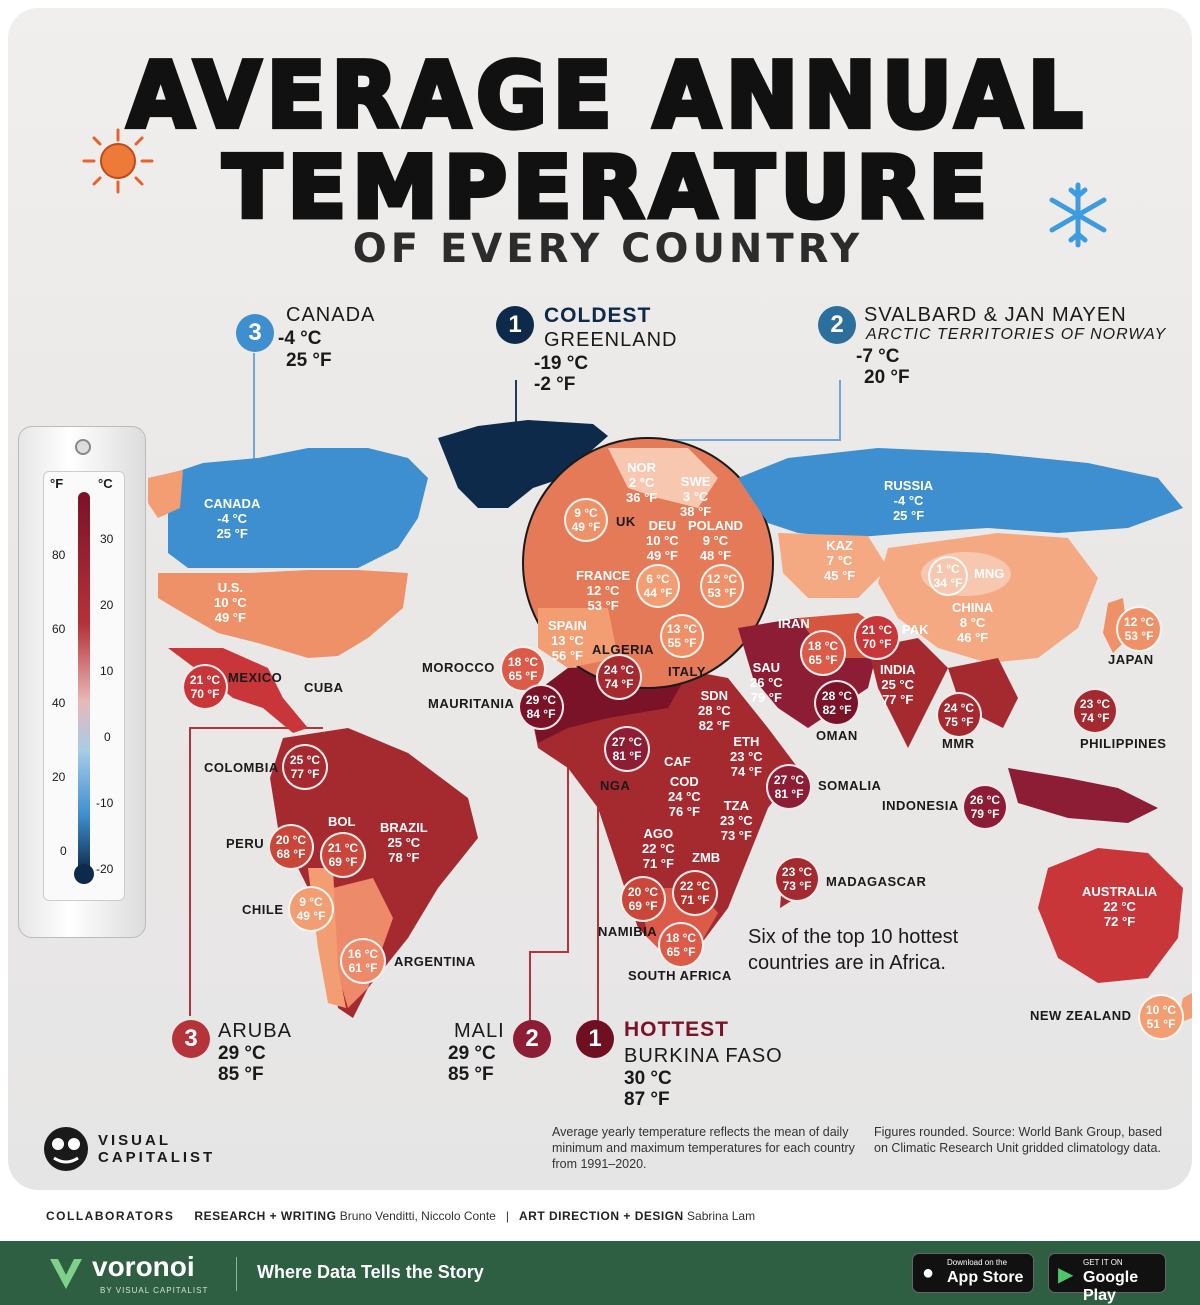 This screenshot has width=1200, height=1305. What do you see at coordinates (263, 909) in the screenshot?
I see `label-chile: CHILE` at bounding box center [263, 909].